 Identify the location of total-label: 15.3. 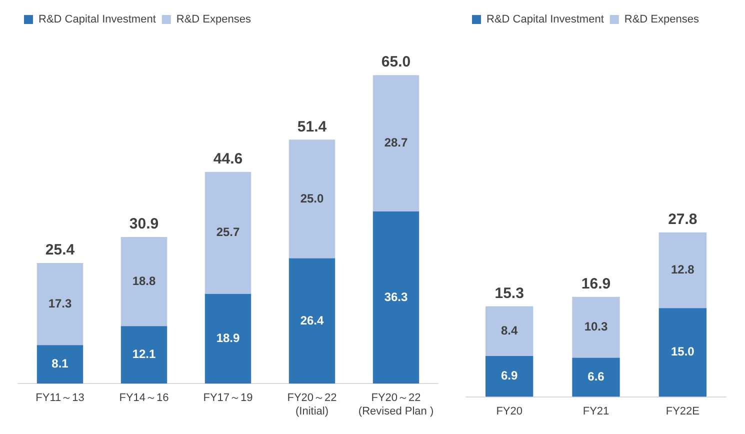
(509, 293).